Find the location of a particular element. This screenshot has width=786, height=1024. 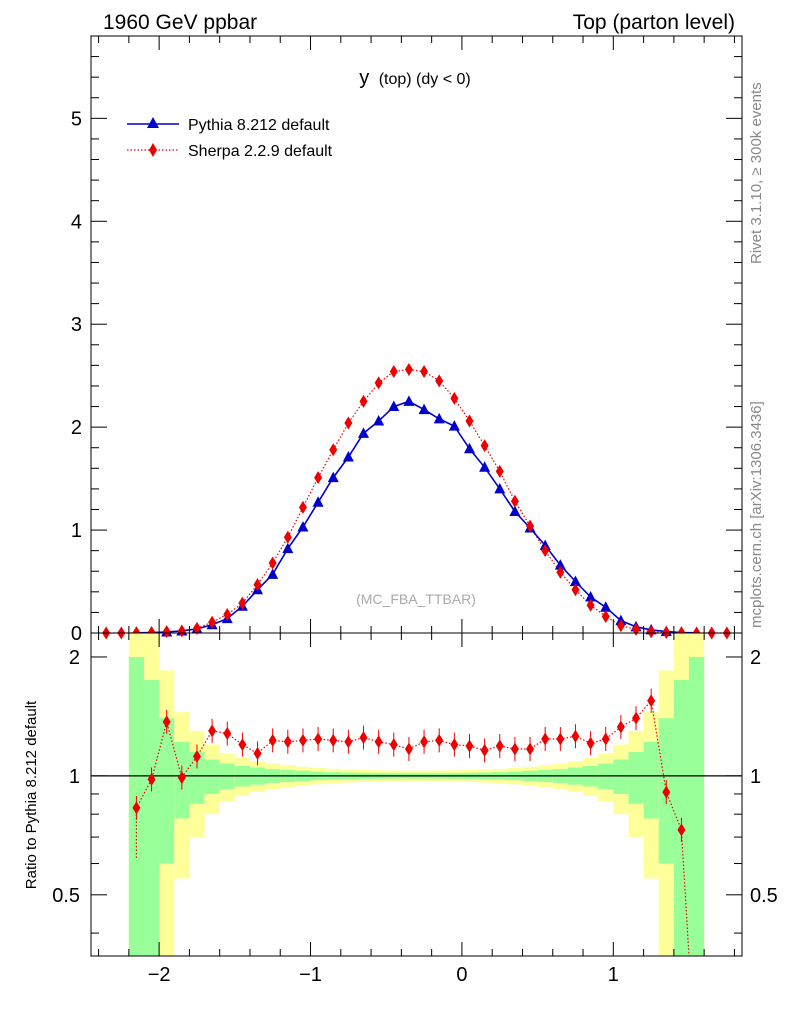

legend-sherpa-label: Sherpa 2.2.9 default is located at coordinates (260, 151).